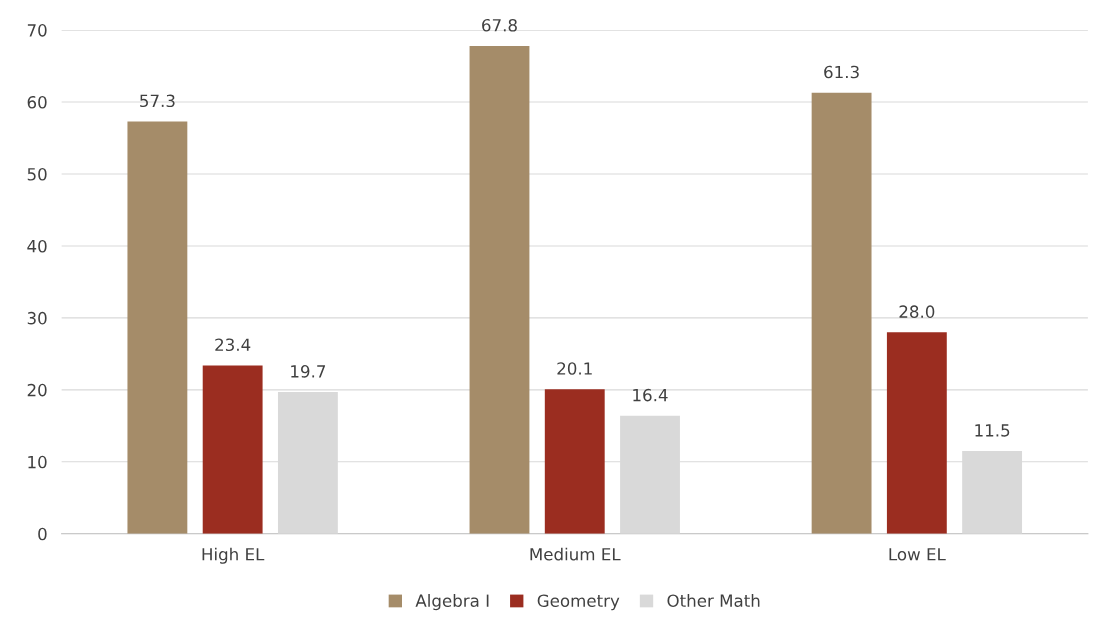 Image resolution: width=1100 pixels, height=640 pixels. What do you see at coordinates (37, 462) in the screenshot?
I see `y-tick-label: 10` at bounding box center [37, 462].